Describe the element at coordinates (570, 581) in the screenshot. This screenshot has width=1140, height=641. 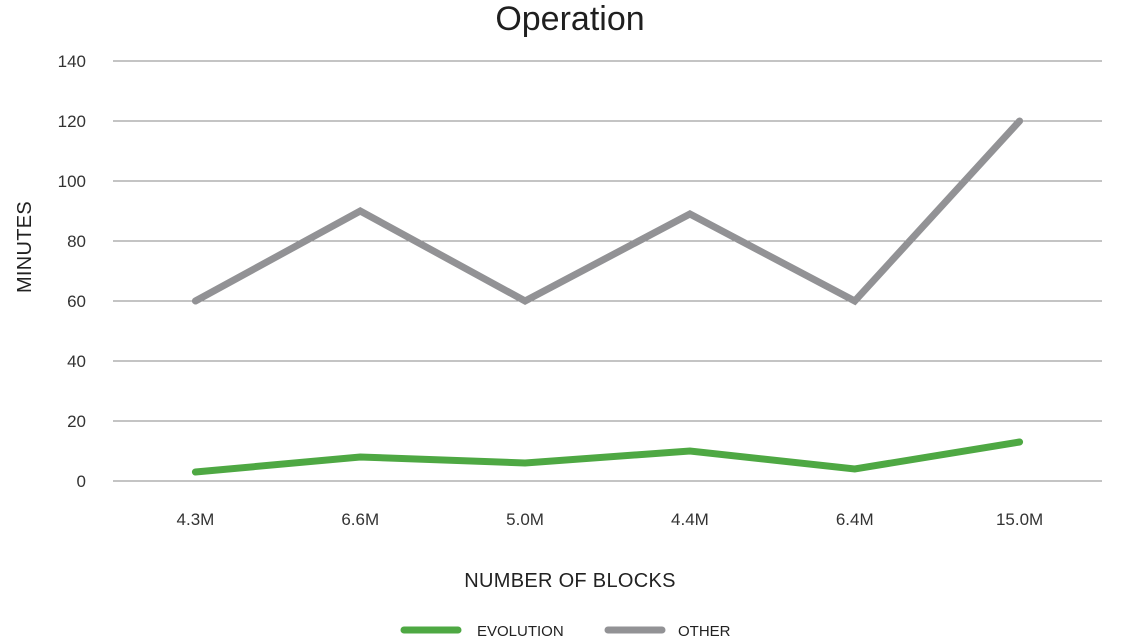
I see `x-axis-label: NUMBER OF BLOCKS` at that location.